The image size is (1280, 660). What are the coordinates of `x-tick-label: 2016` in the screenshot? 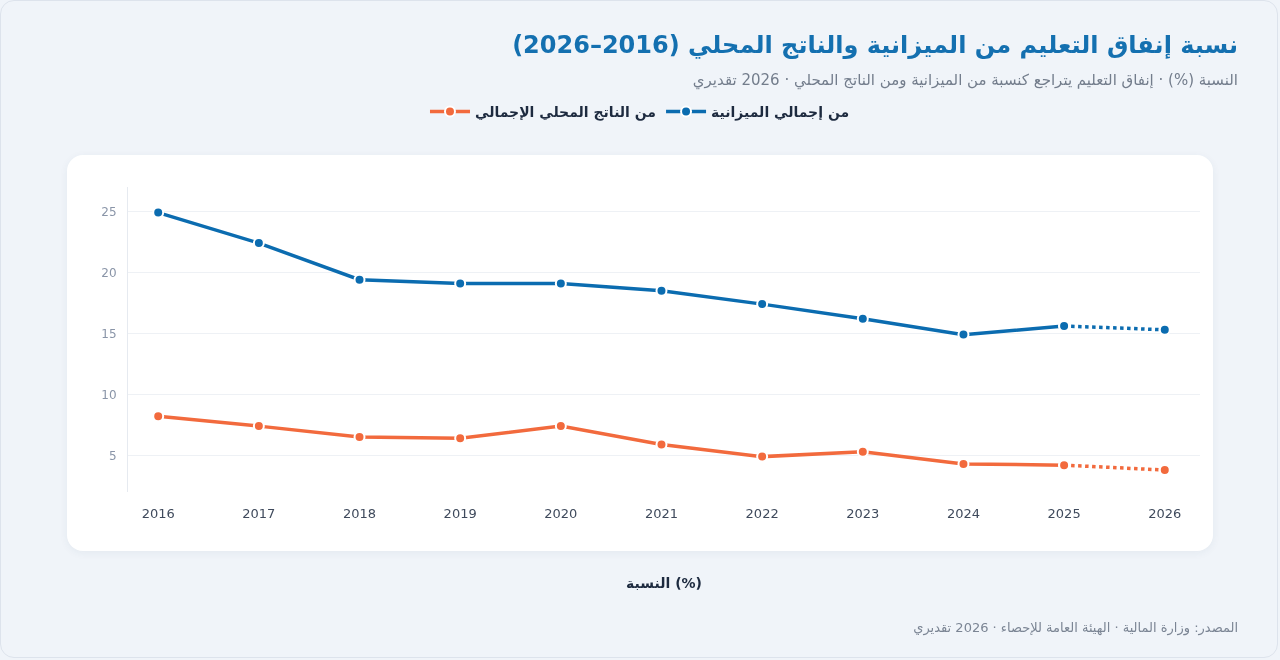 It's located at (158, 513).